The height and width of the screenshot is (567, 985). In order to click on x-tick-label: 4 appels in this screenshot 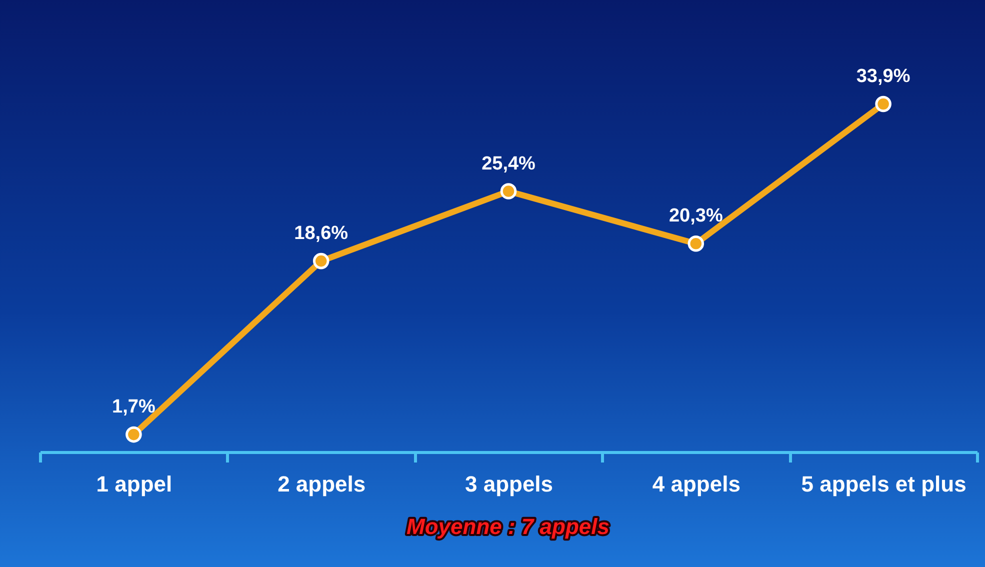, I will do `click(696, 484)`.